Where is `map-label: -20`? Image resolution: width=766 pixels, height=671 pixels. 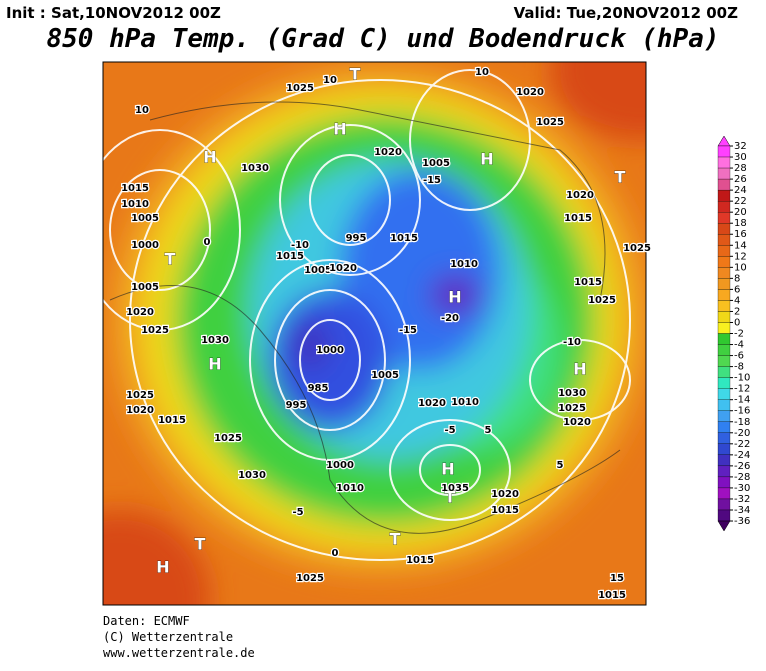
map-label: -20 is located at coordinates (450, 318).